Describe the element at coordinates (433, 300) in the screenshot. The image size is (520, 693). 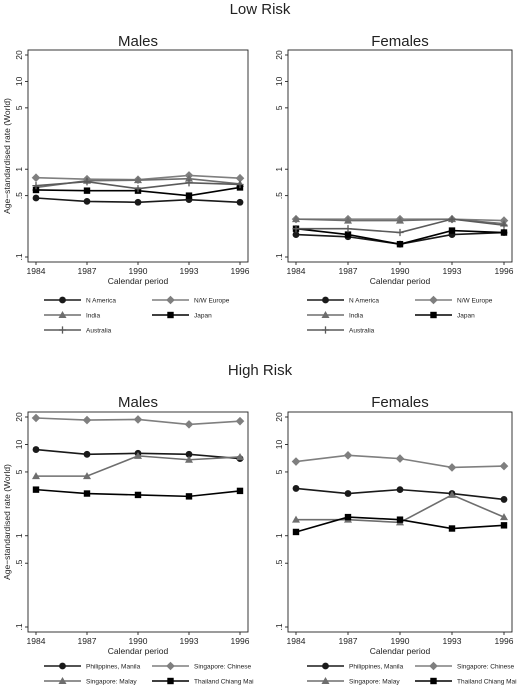
I see `legend-1-item-1-marker` at that location.